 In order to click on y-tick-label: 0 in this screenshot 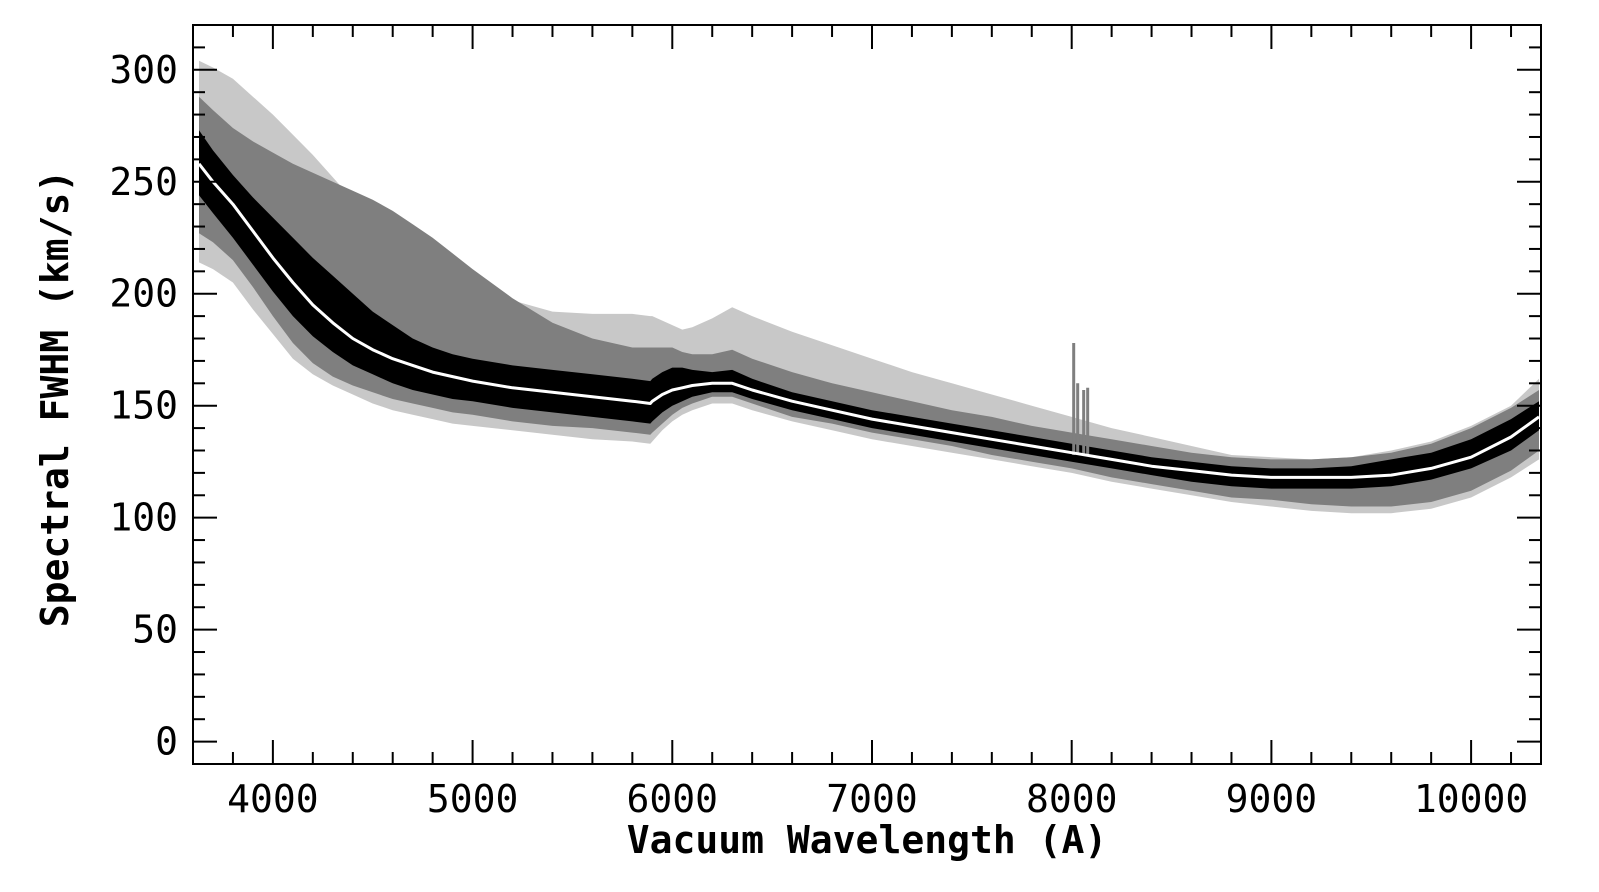, I will do `click(166, 742)`.